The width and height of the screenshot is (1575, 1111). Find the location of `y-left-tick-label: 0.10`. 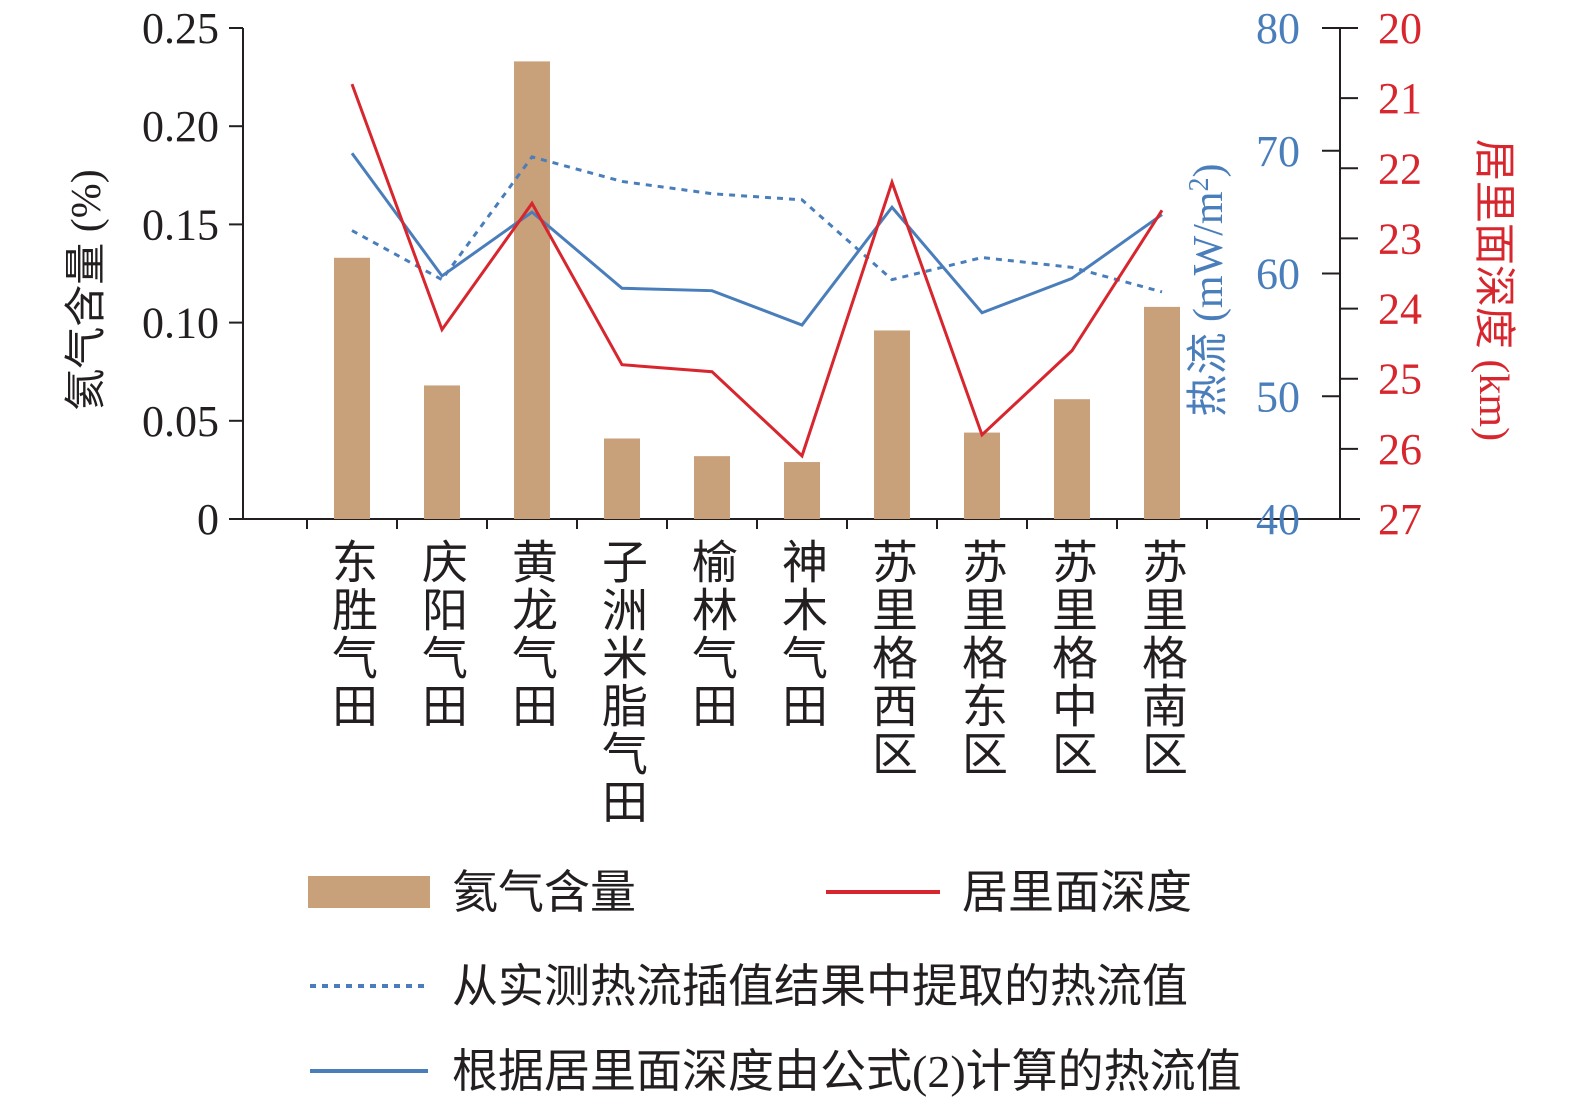

y-left-tick-label: 0.10 is located at coordinates (180, 323).